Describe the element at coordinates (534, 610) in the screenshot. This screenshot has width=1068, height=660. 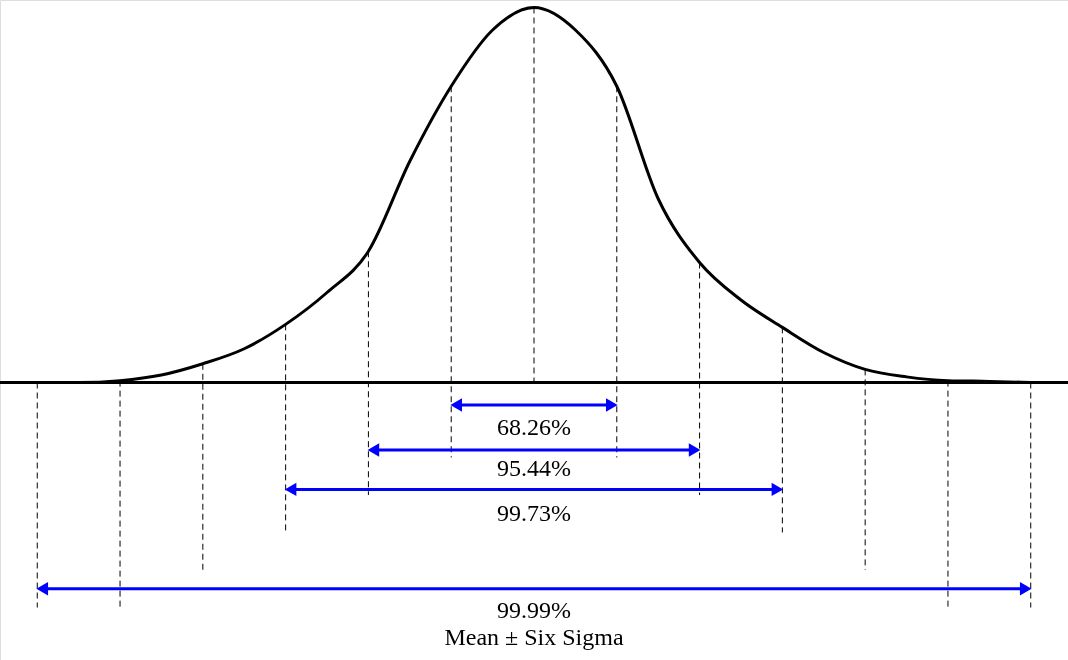
I see `text: 99.99%` at that location.